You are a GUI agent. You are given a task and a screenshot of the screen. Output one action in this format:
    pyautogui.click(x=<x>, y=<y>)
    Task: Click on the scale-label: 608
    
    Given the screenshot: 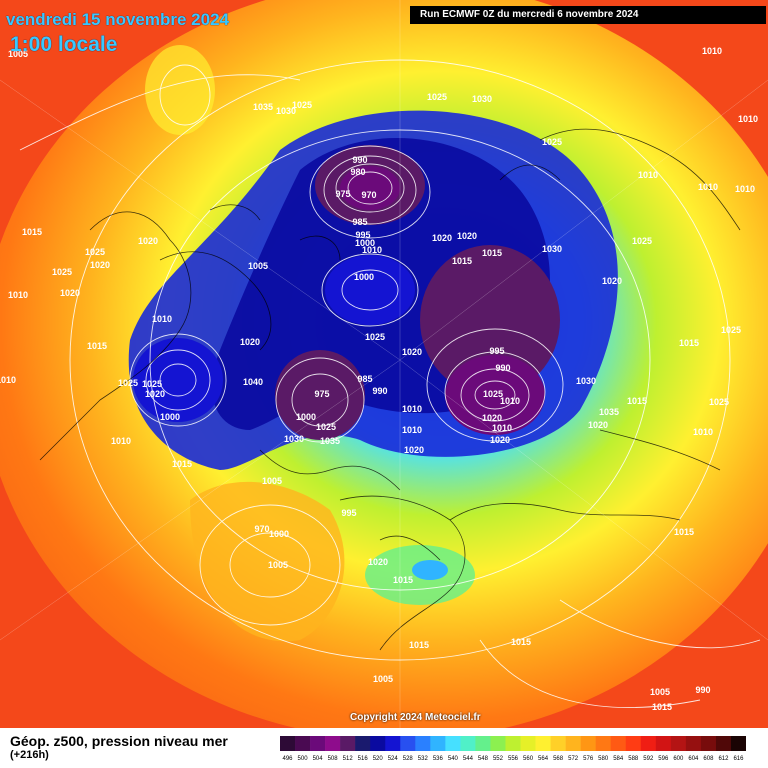 What is the action you would take?
    pyautogui.click(x=708, y=759)
    